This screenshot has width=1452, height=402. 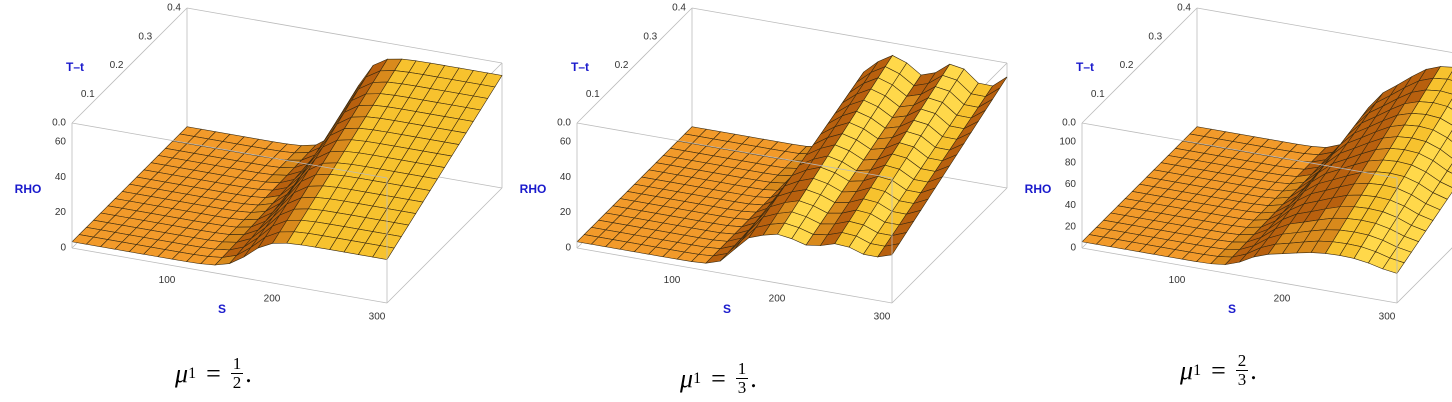 I want to click on rho-tick-label: 80, so click(x=1071, y=163).